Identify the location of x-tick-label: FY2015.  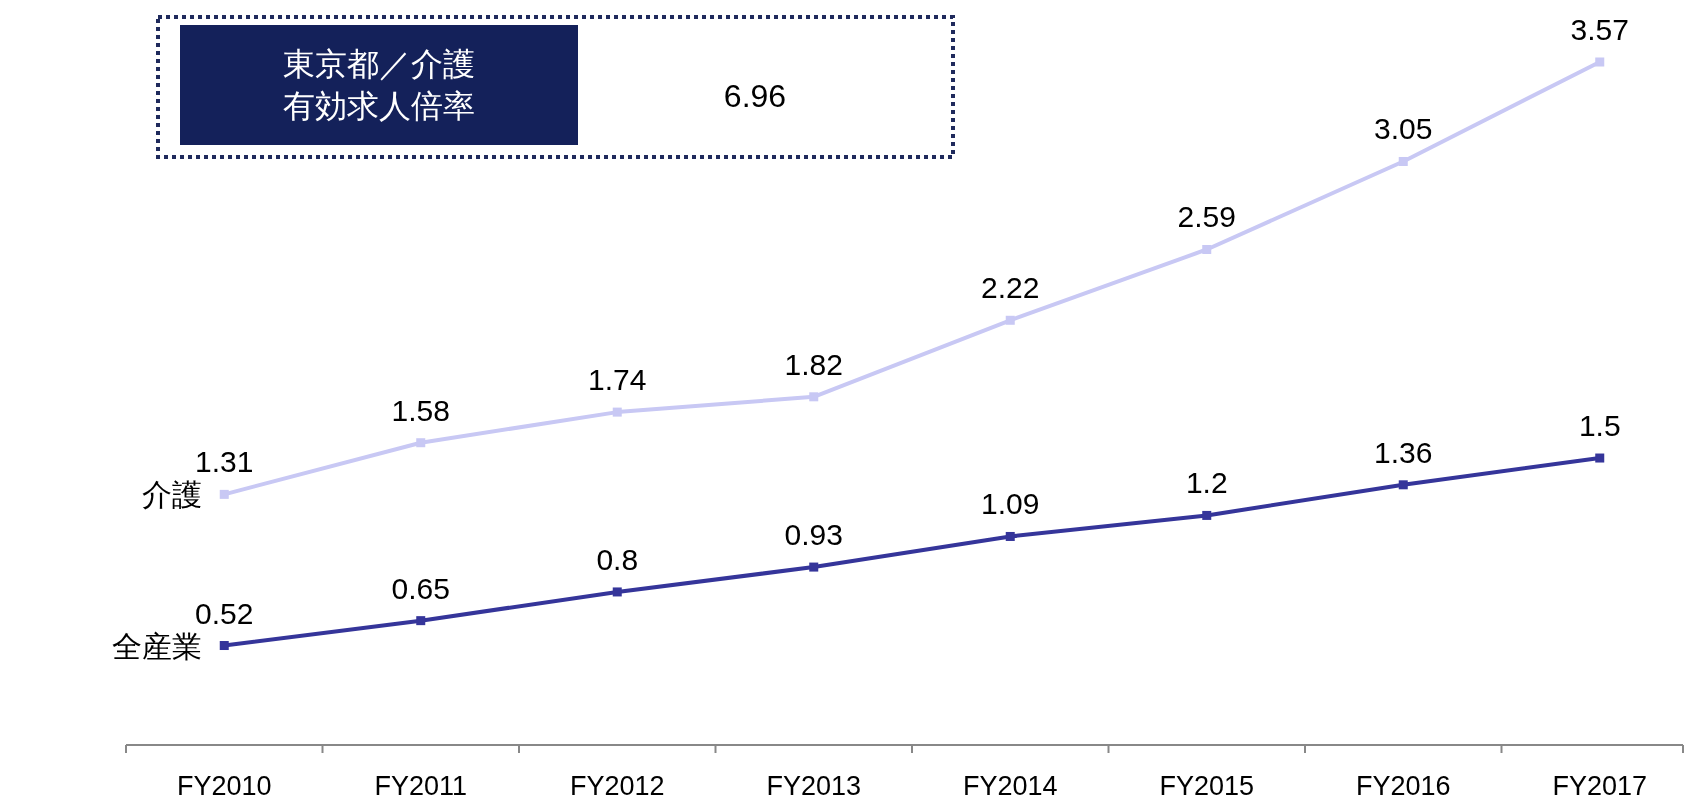
(1207, 786).